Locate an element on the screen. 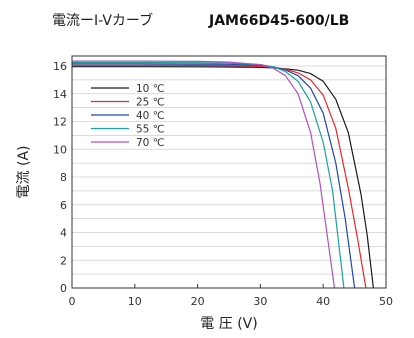  y-tick-label: 8 is located at coordinates (63, 177).